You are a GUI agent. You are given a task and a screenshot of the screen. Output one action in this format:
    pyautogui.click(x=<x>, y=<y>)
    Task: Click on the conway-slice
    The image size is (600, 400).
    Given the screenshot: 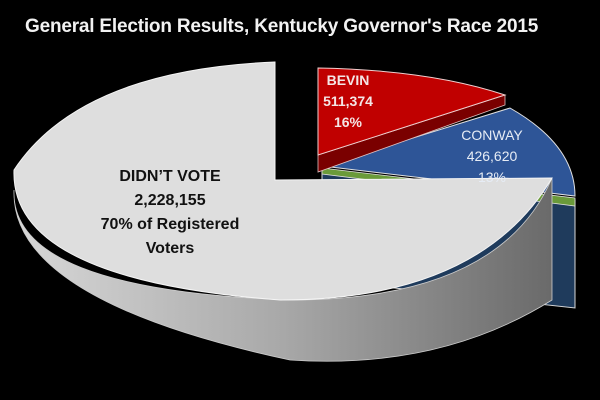 What is the action you would take?
    pyautogui.click(x=448, y=152)
    